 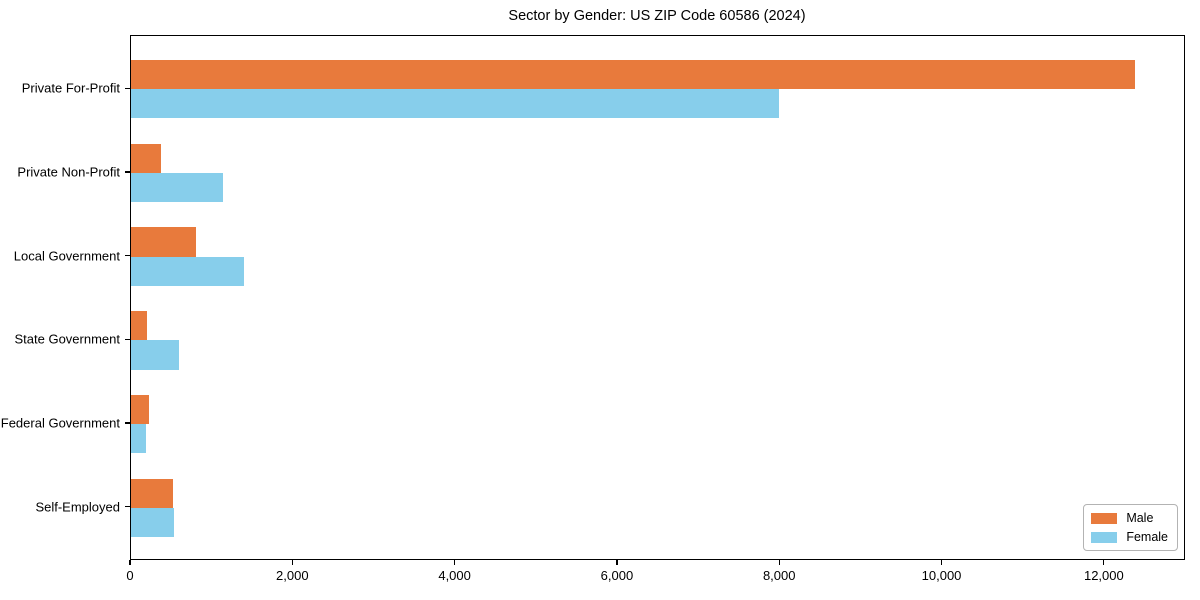 What do you see at coordinates (60, 423) in the screenshot?
I see `y-tick-label: Federal Government` at bounding box center [60, 423].